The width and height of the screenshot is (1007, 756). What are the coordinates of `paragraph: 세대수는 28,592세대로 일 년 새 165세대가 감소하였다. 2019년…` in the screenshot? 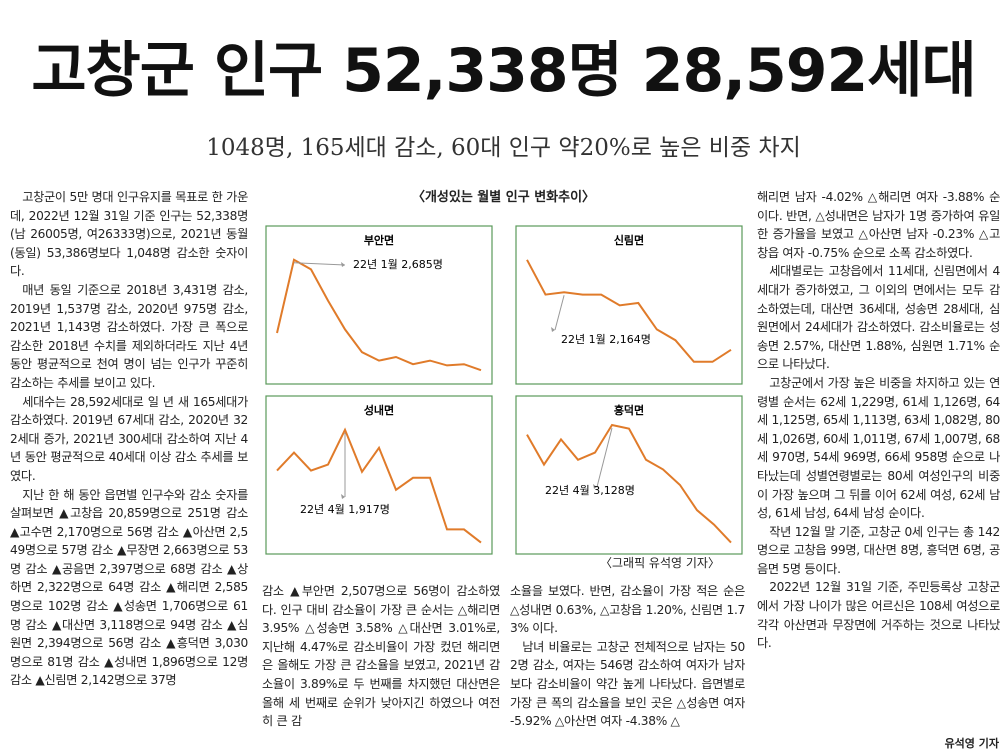 It's located at (129, 438).